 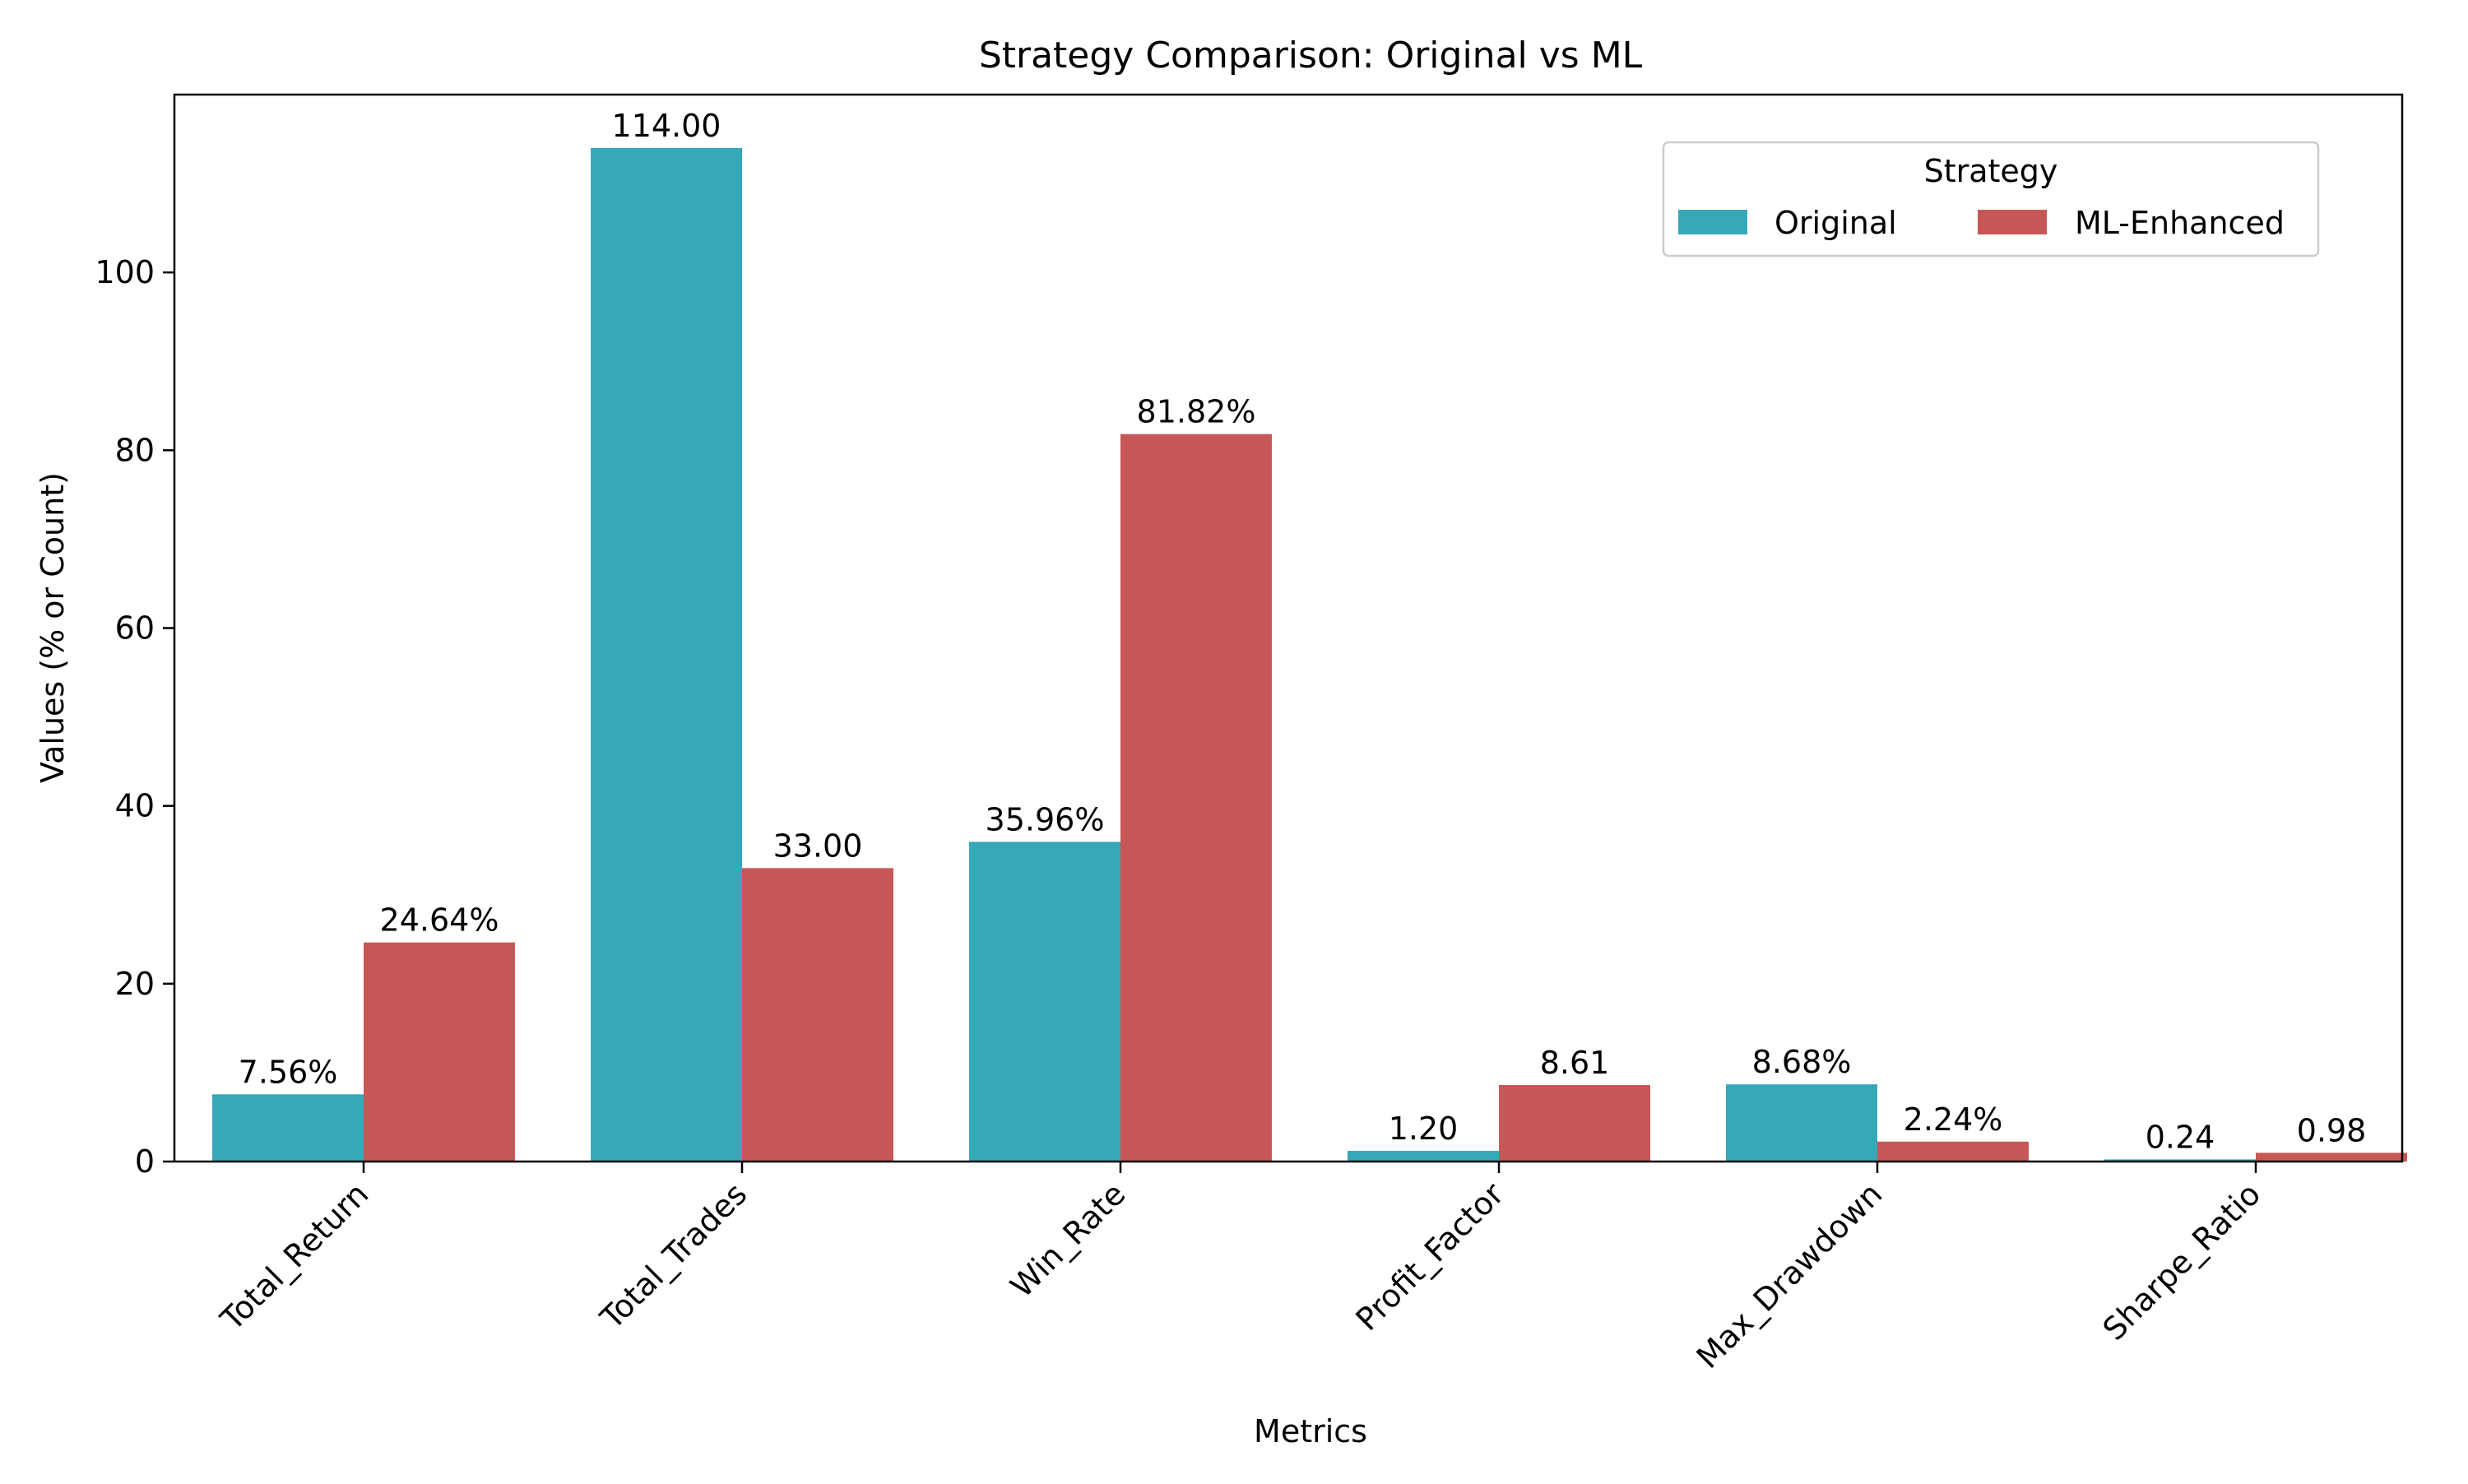 I want to click on y-tick-label: 40, so click(x=135, y=806).